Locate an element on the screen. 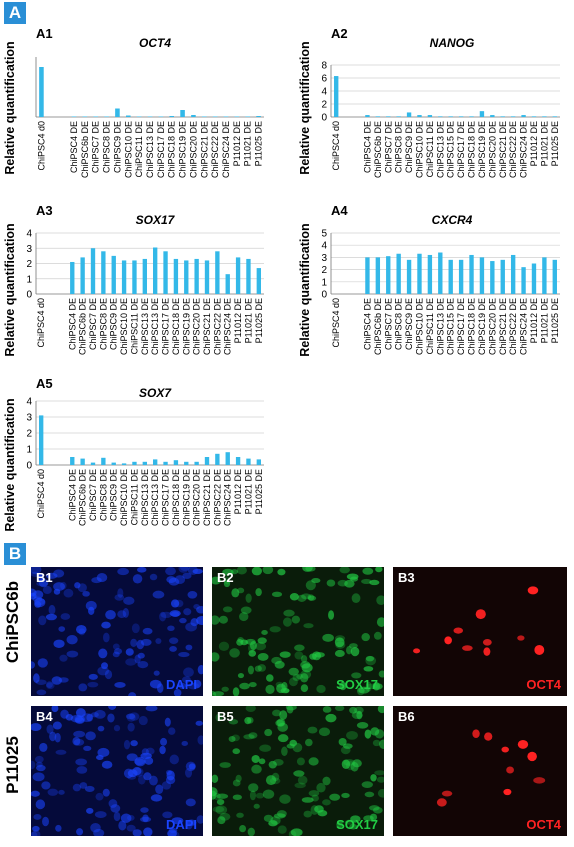  micrograph-id: B1 is located at coordinates (44, 577).